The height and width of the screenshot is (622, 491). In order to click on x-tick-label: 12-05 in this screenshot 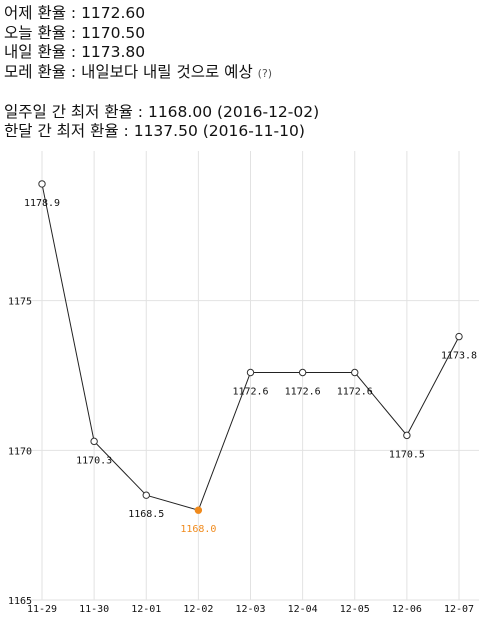, I will do `click(355, 609)`.